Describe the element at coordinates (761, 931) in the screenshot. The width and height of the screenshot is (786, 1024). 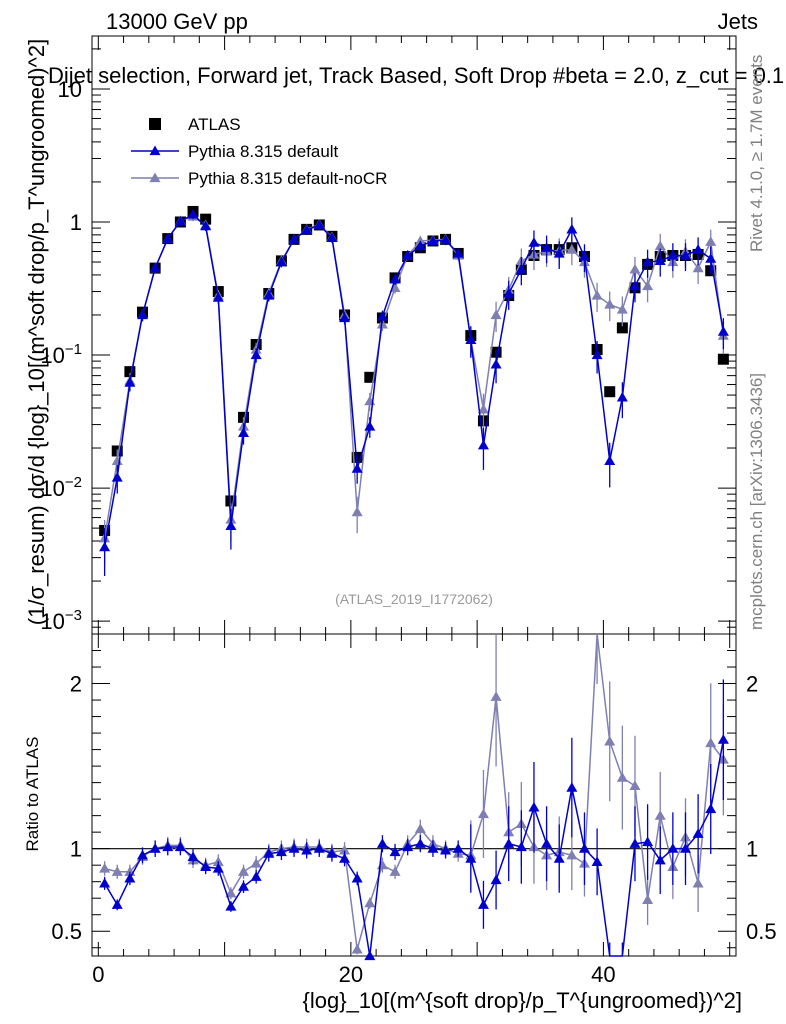
I see `ratio-tick-label-right: 0.5` at that location.